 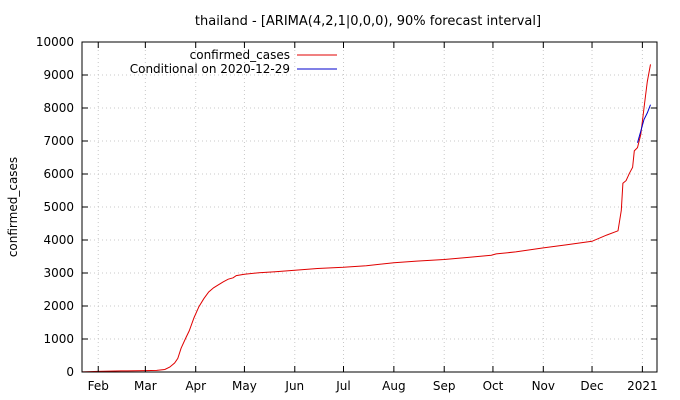 What do you see at coordinates (240, 55) in the screenshot?
I see `legend-label-1: confirmed_cases` at bounding box center [240, 55].